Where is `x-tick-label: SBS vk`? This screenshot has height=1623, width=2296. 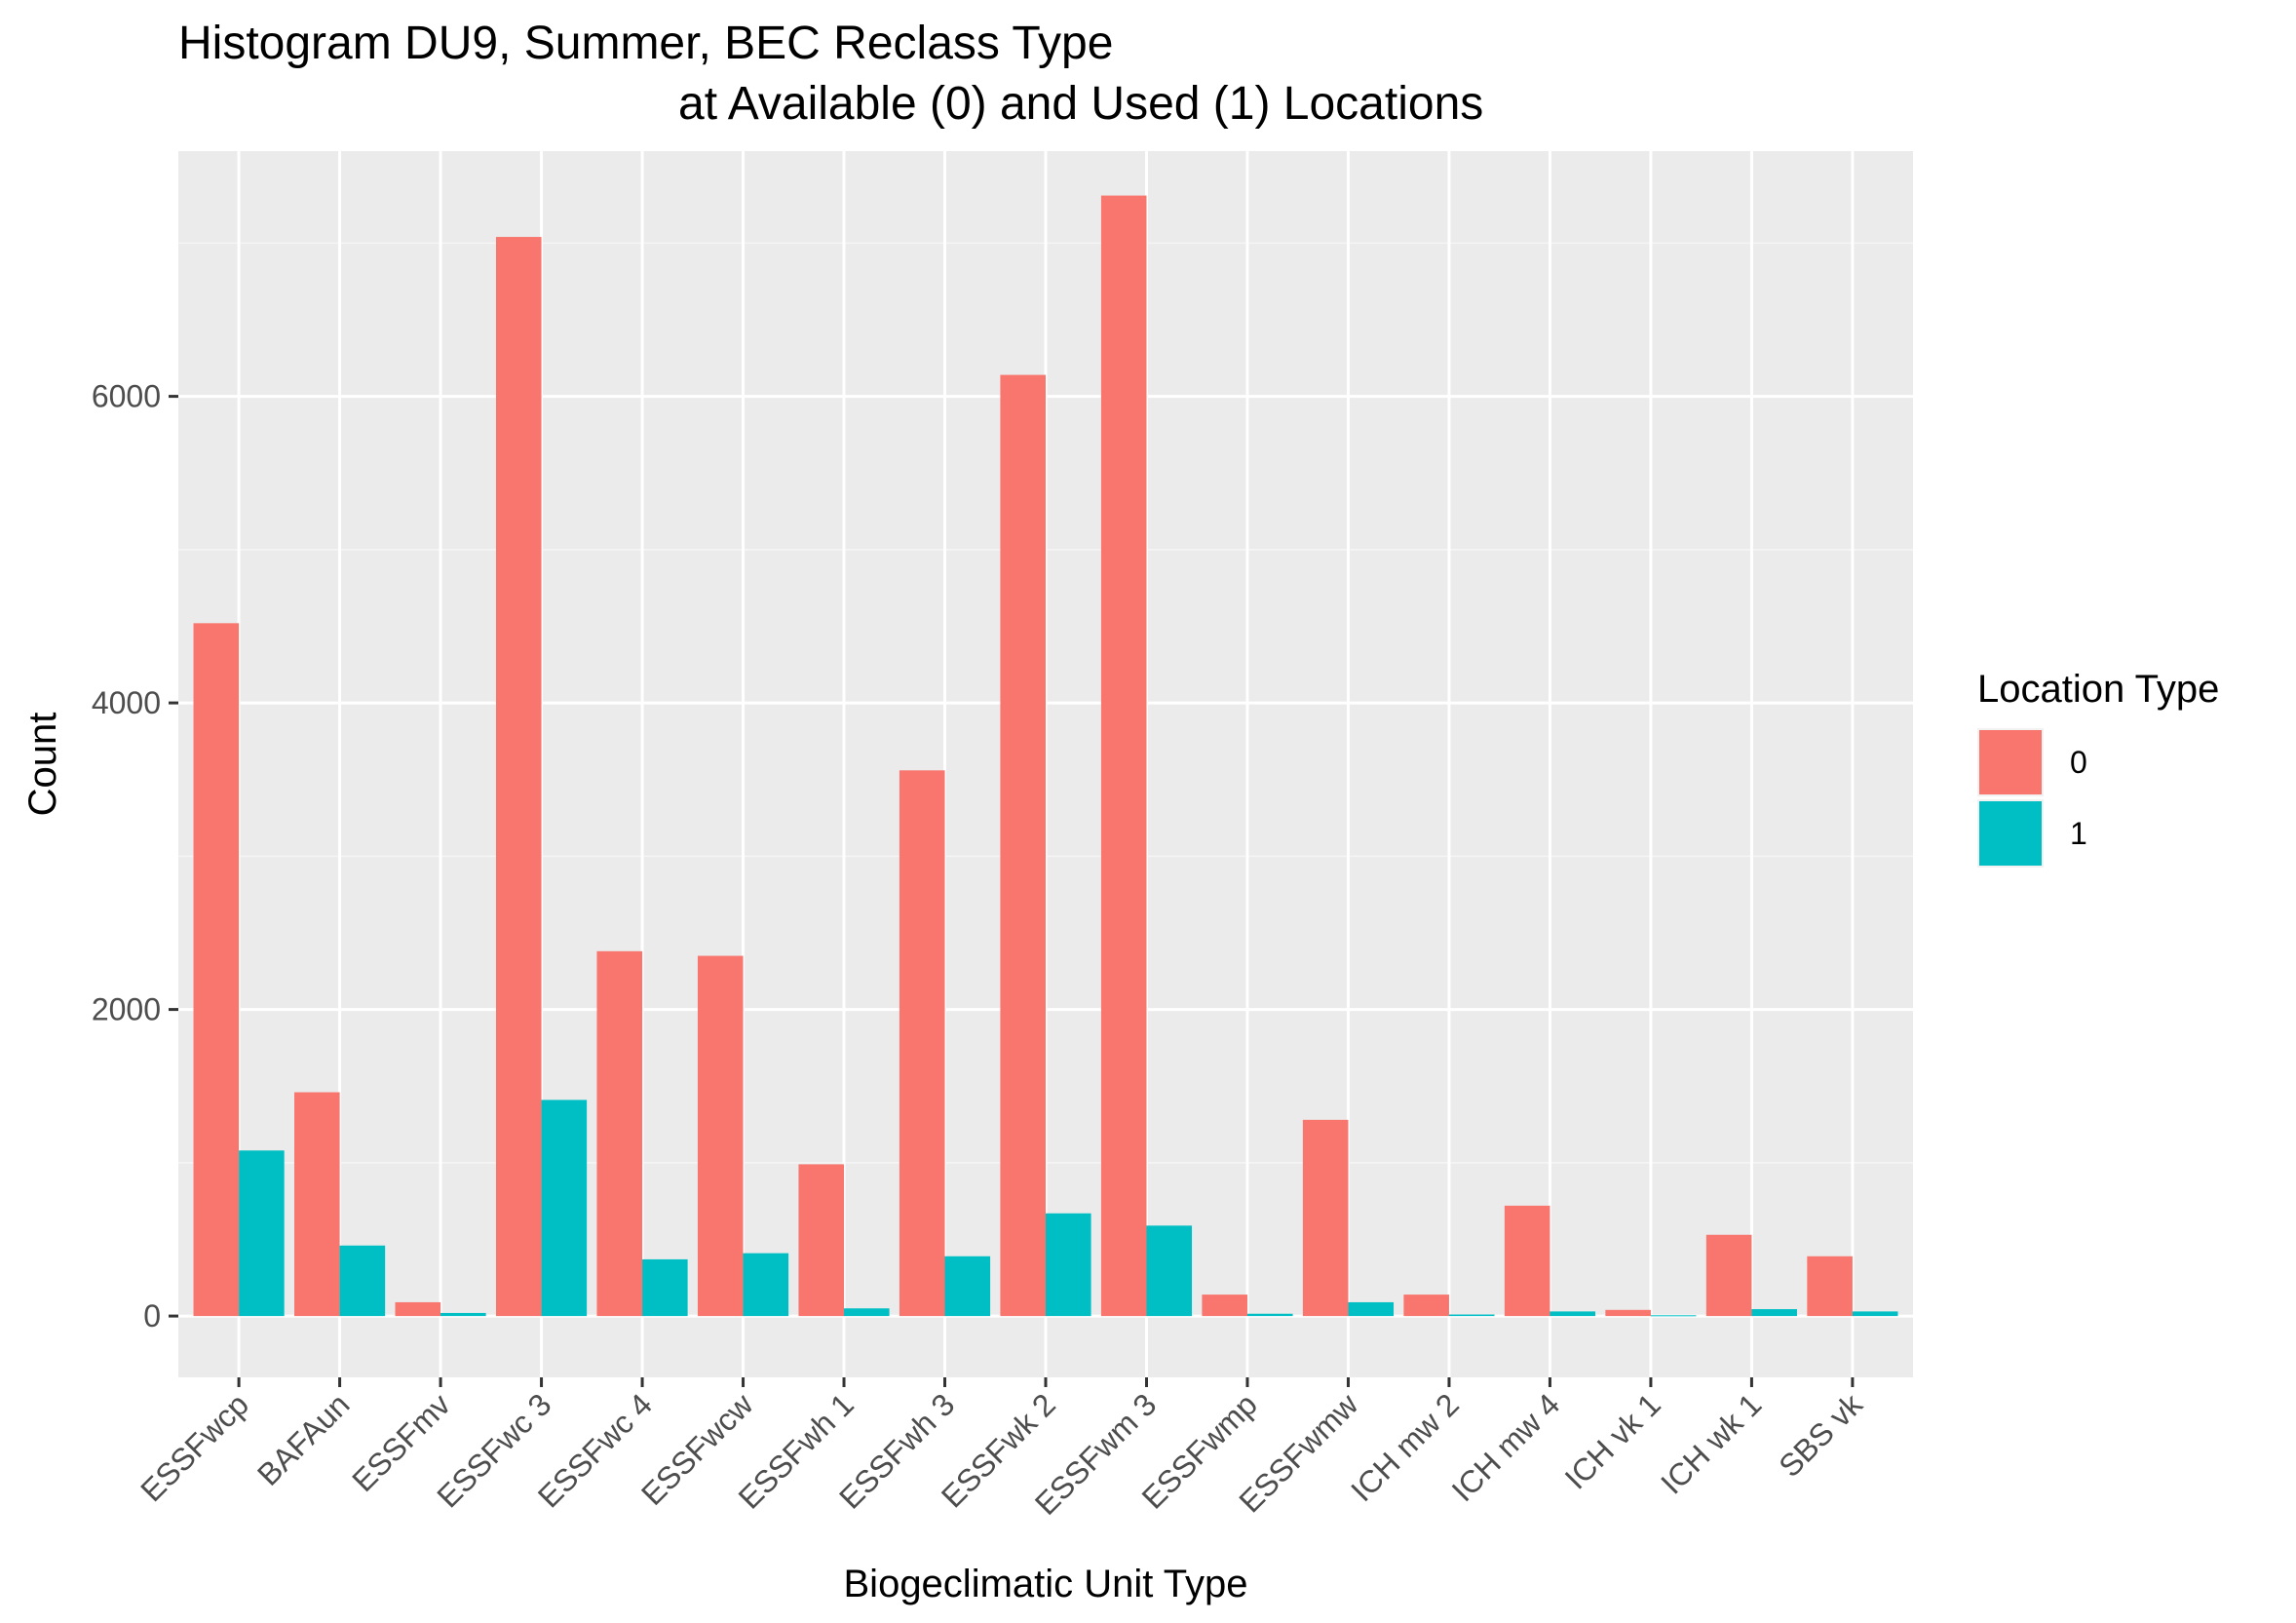
x-tick-label: SBS vk is located at coordinates (1820, 1435).